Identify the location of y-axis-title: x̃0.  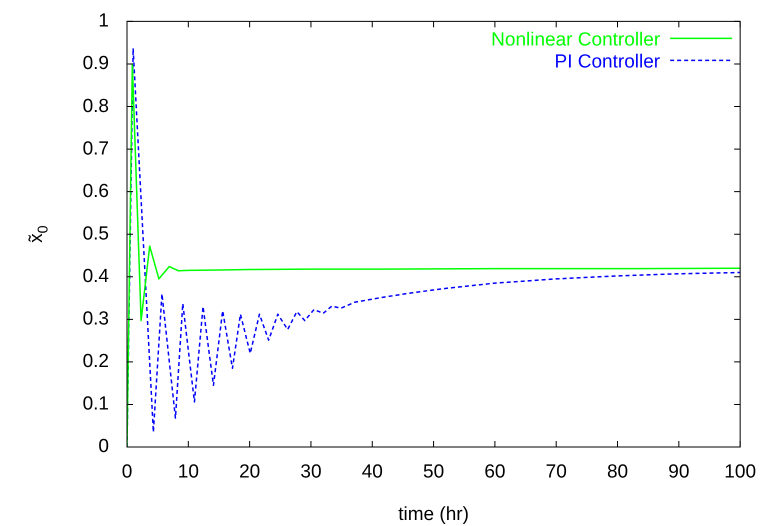
(39, 234).